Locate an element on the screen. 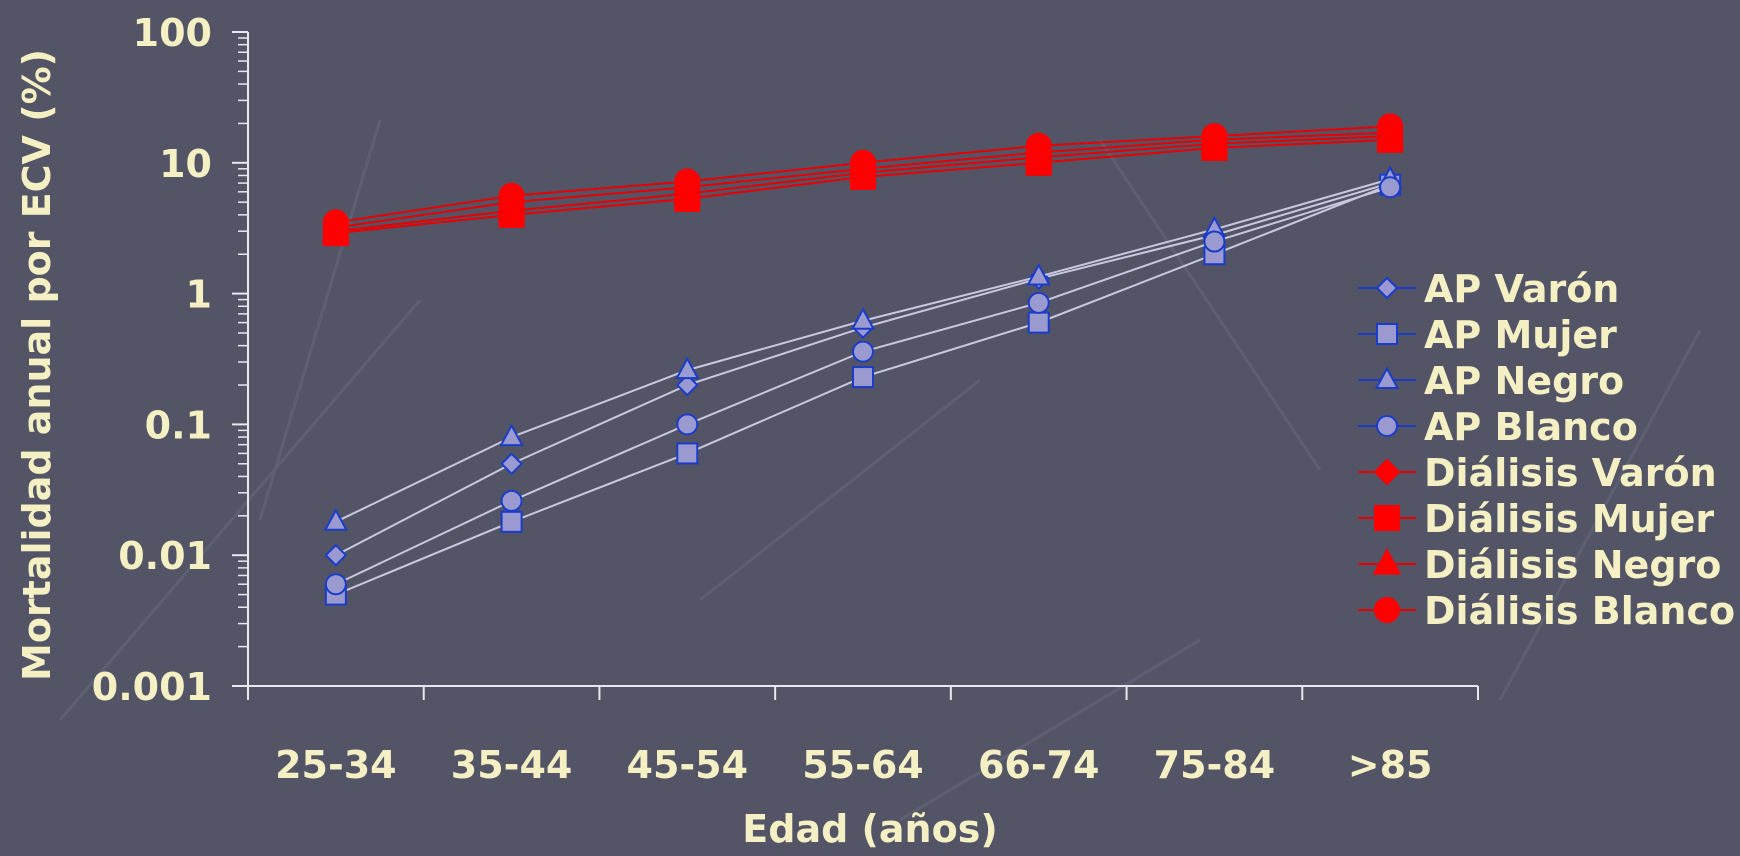 The height and width of the screenshot is (856, 1740). legend-label: Diálisis Varón is located at coordinates (1570, 473).